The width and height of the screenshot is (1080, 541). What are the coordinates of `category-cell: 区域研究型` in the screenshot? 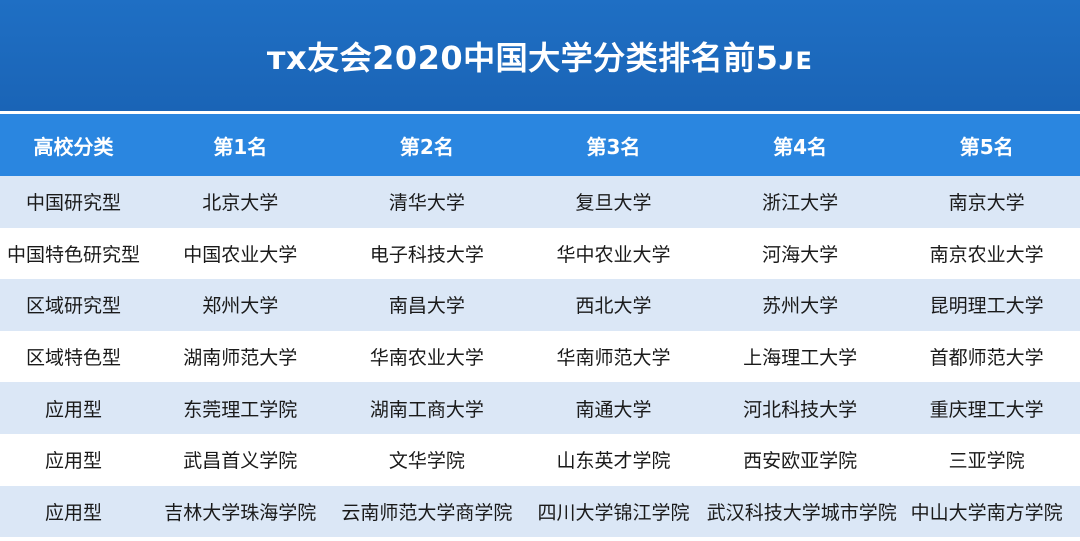 It's located at (73, 305).